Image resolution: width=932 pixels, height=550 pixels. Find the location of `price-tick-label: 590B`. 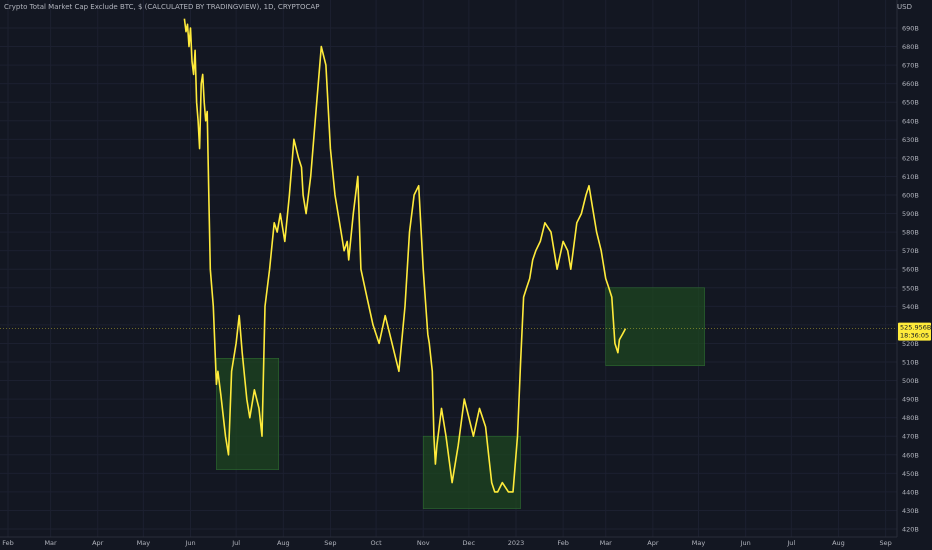

price-tick-label: 590B is located at coordinates (910, 214).